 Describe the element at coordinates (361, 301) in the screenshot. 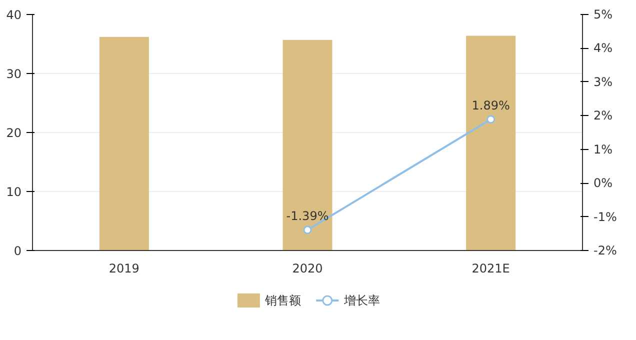

I see `legend-label: 增长率` at that location.